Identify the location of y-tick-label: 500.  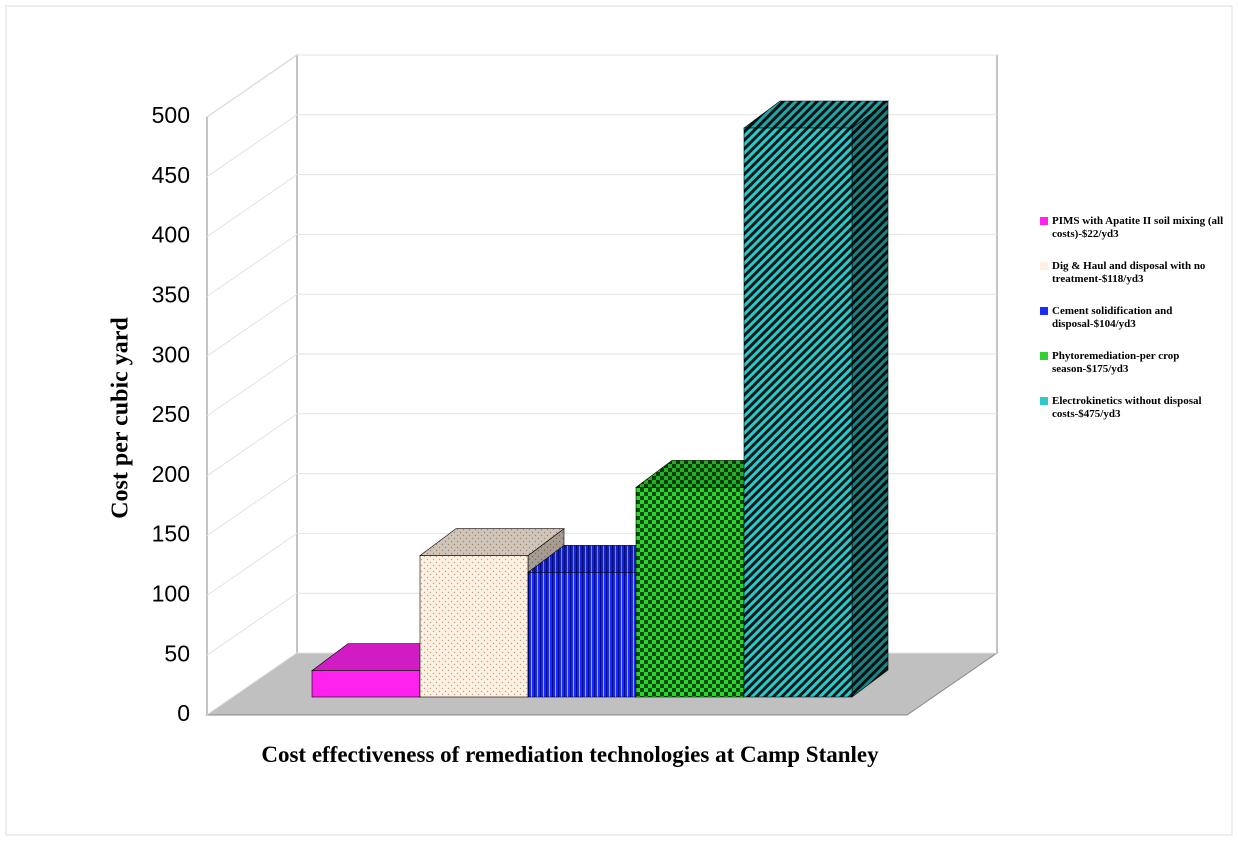
(171, 115).